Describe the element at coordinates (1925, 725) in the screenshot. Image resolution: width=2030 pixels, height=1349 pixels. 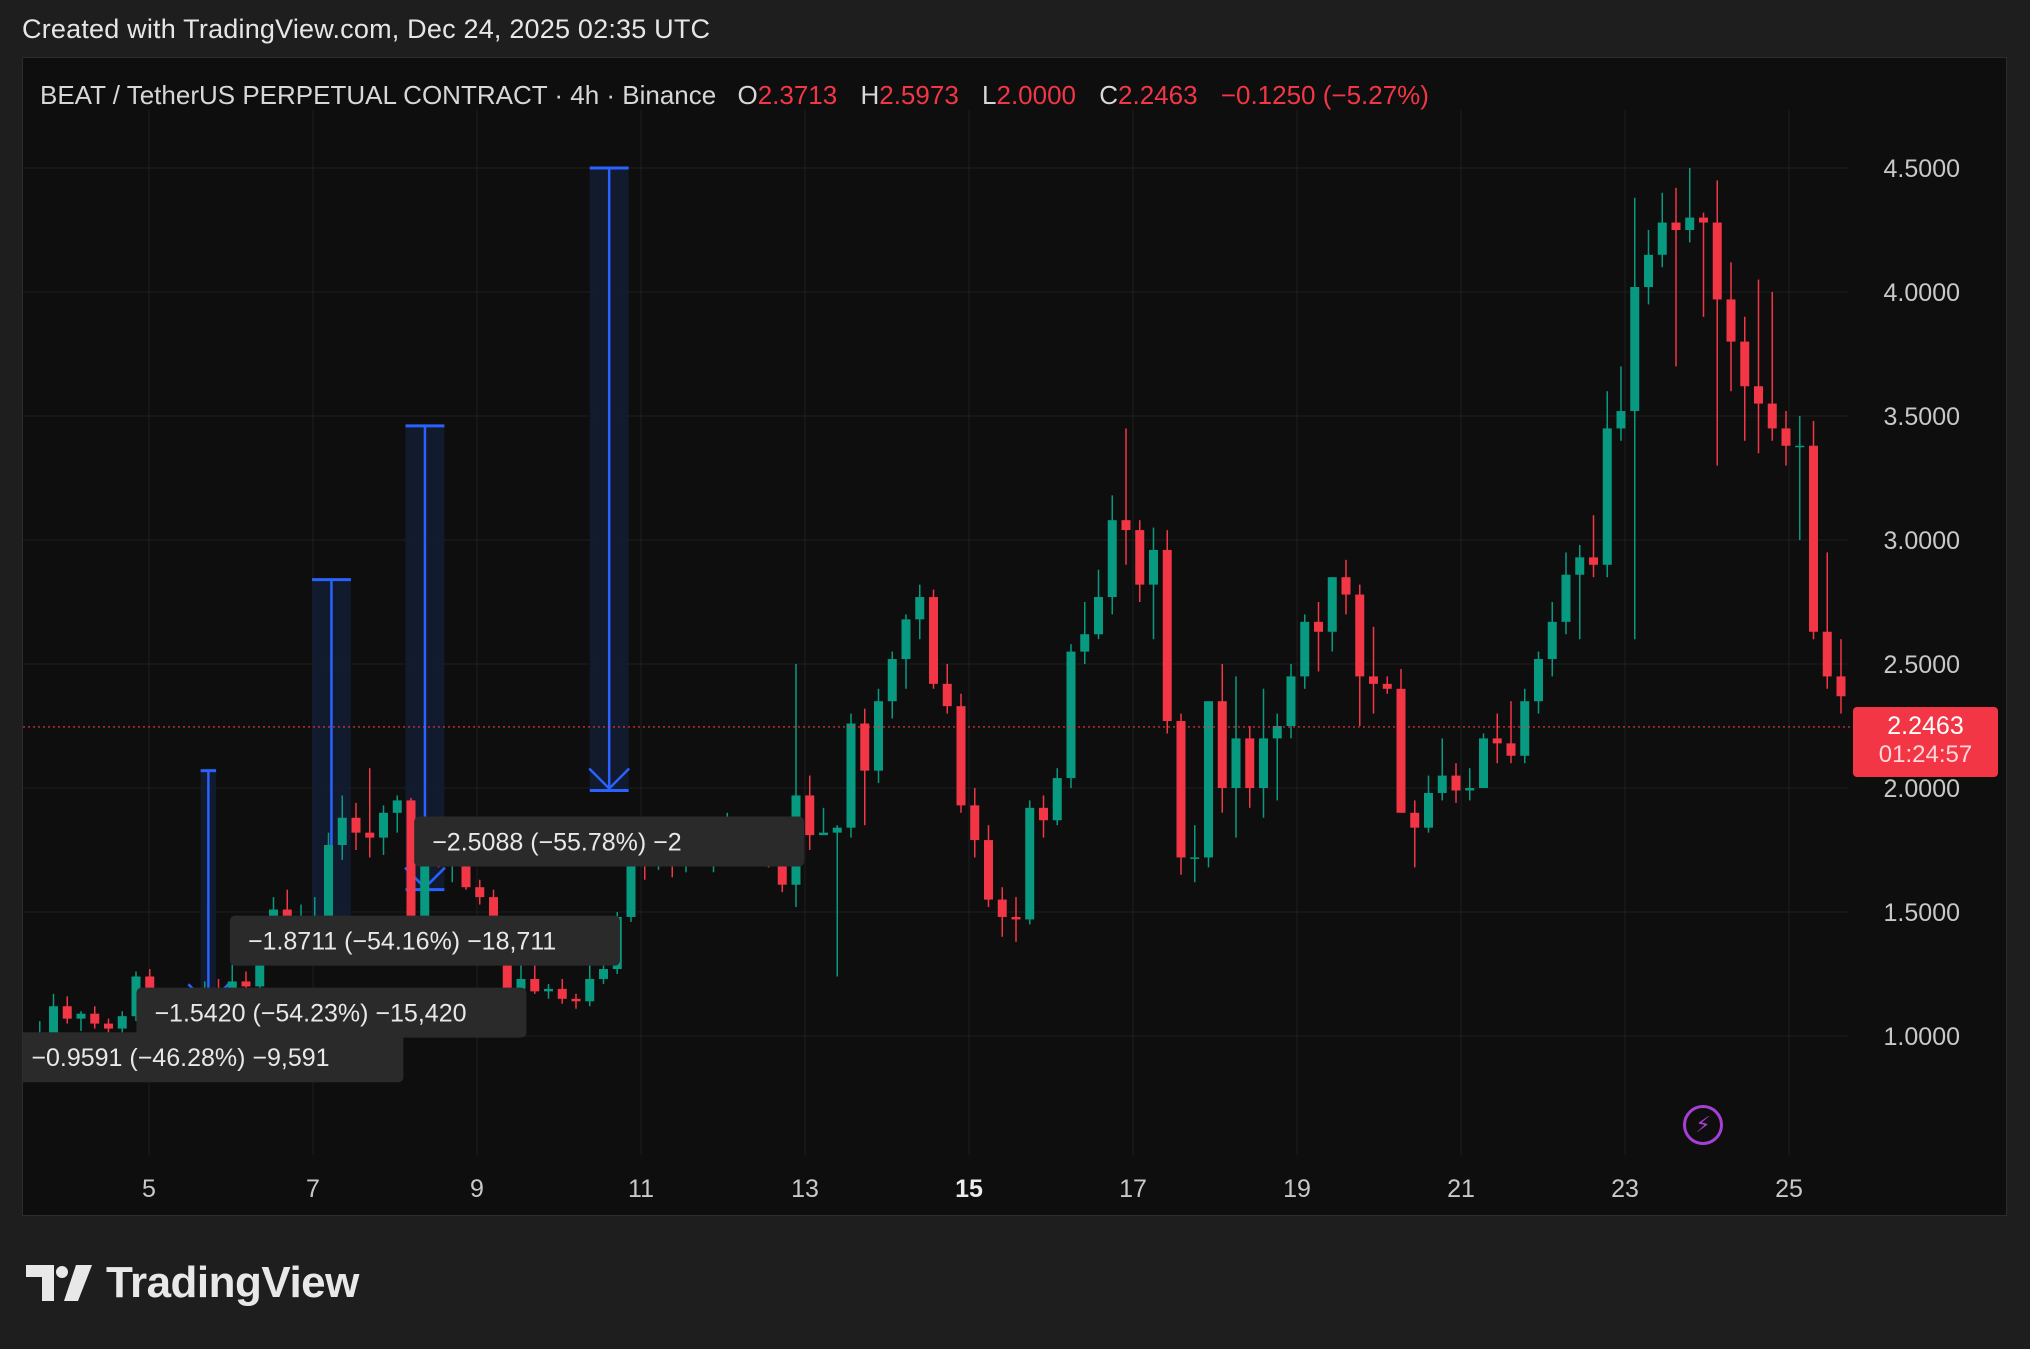
I see `last-price-value: 2.2463` at that location.